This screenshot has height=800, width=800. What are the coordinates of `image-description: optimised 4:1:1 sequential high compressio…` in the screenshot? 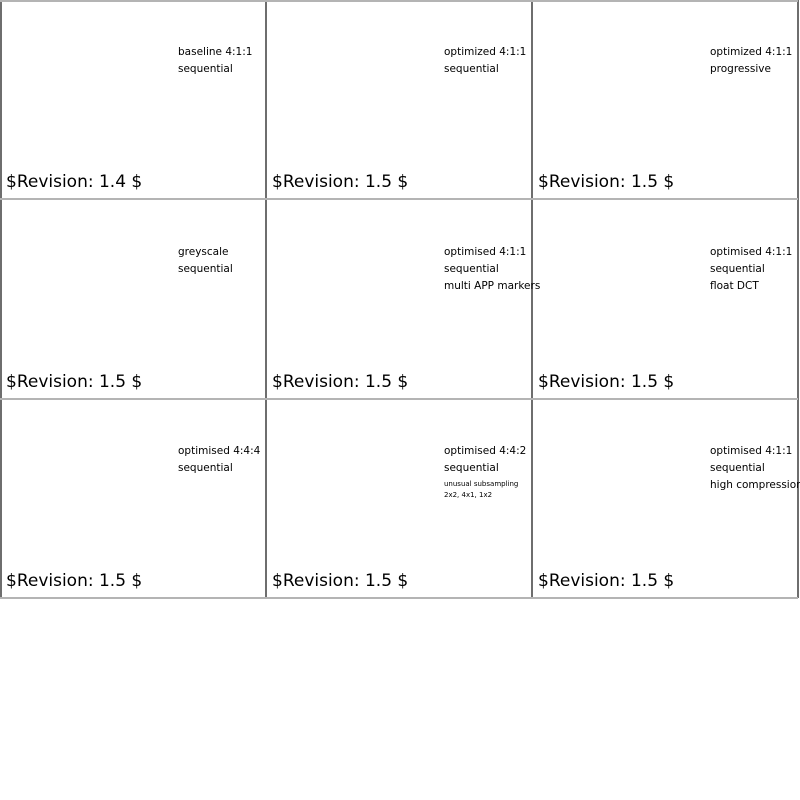 It's located at (755, 468).